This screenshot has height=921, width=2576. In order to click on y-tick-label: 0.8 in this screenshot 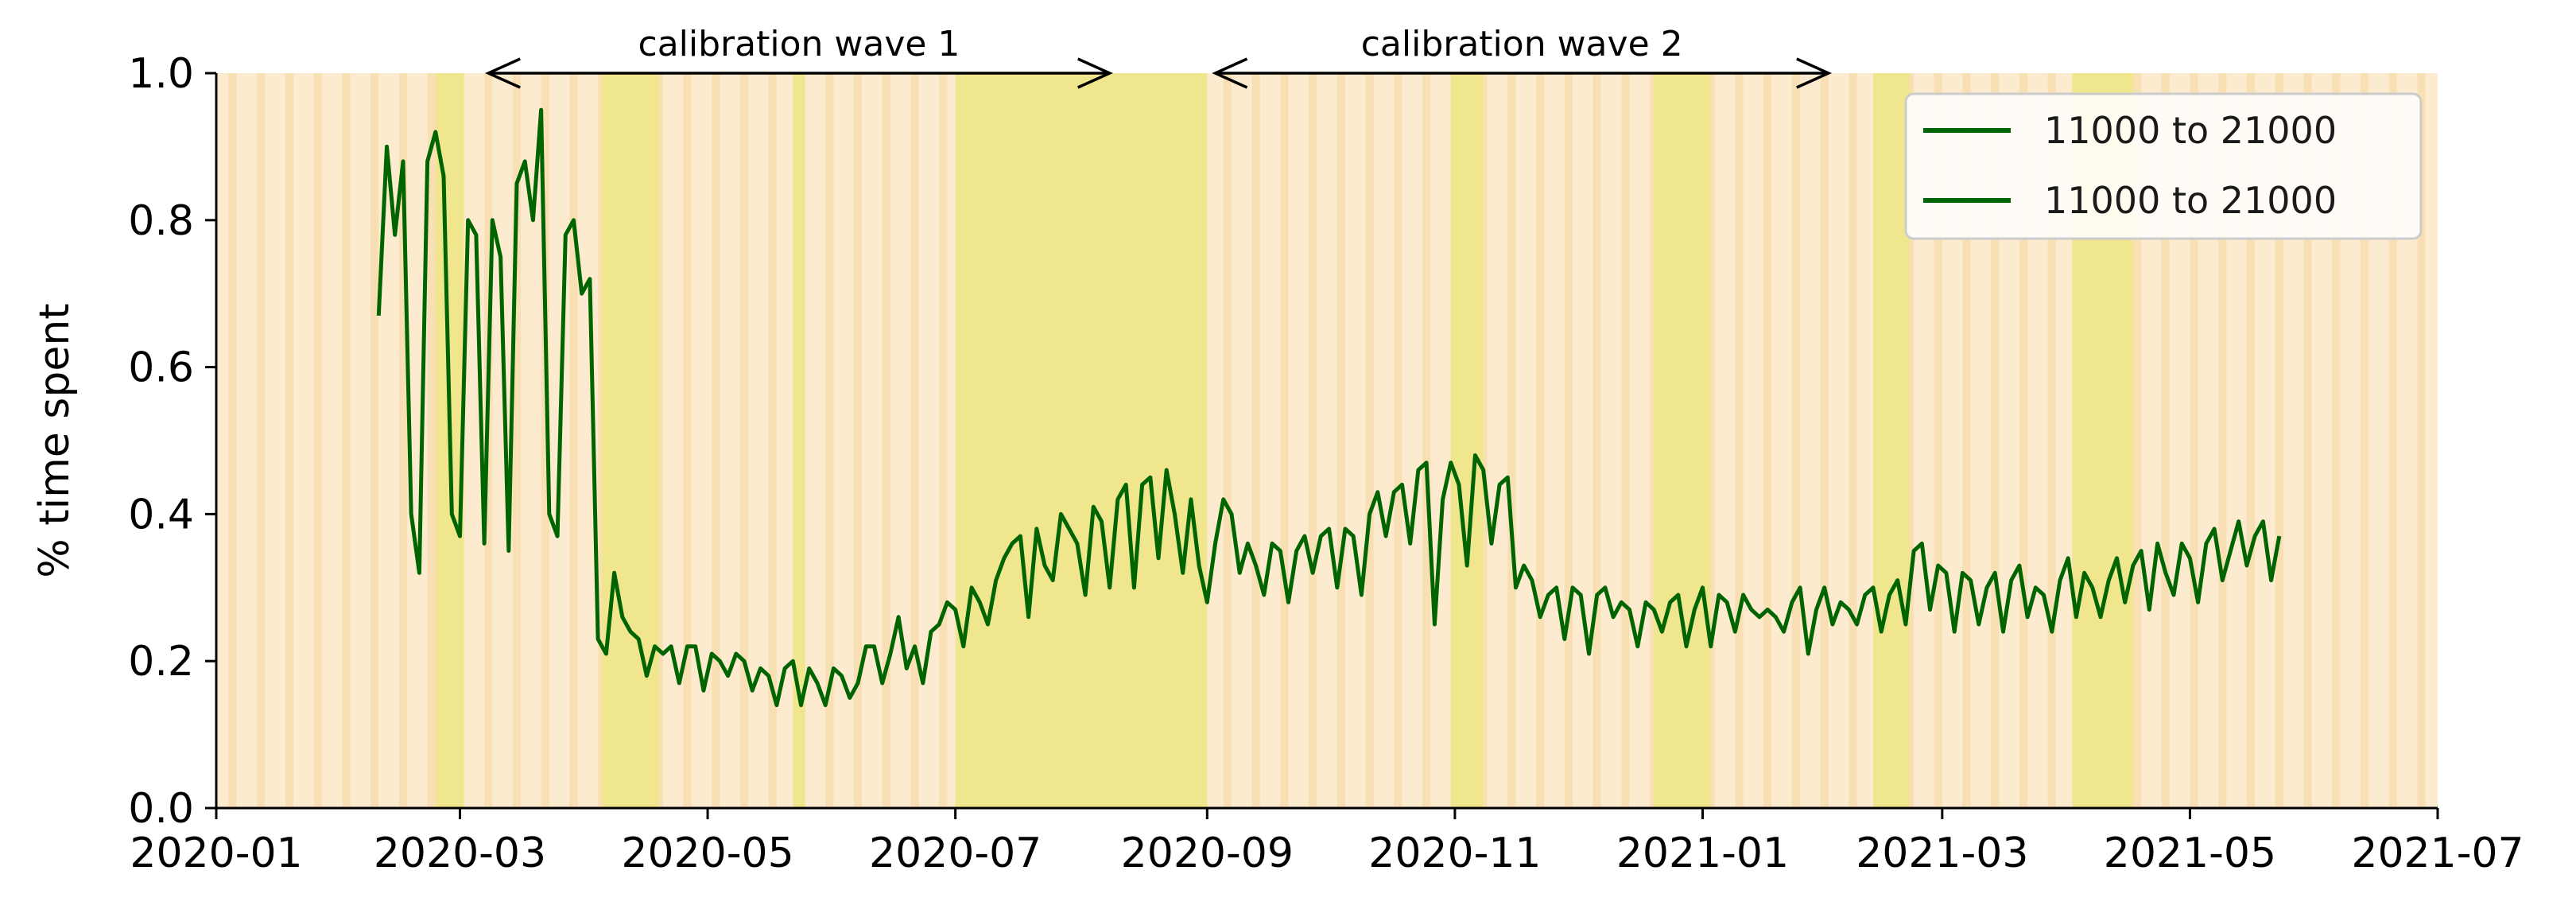, I will do `click(161, 221)`.